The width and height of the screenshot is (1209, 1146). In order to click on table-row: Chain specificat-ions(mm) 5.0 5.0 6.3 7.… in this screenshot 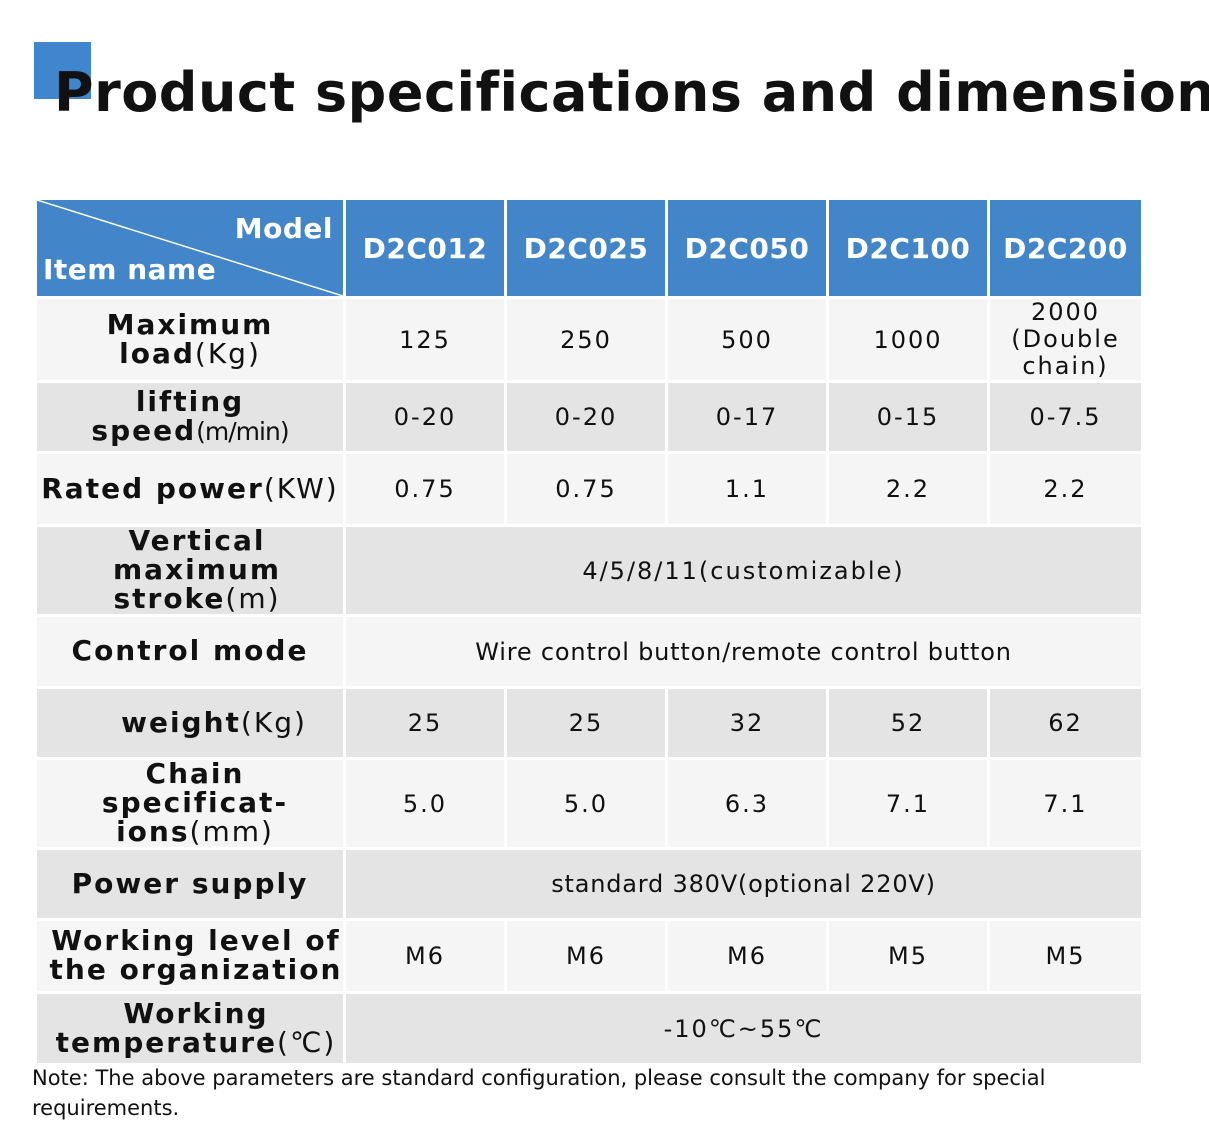, I will do `click(589, 803)`.